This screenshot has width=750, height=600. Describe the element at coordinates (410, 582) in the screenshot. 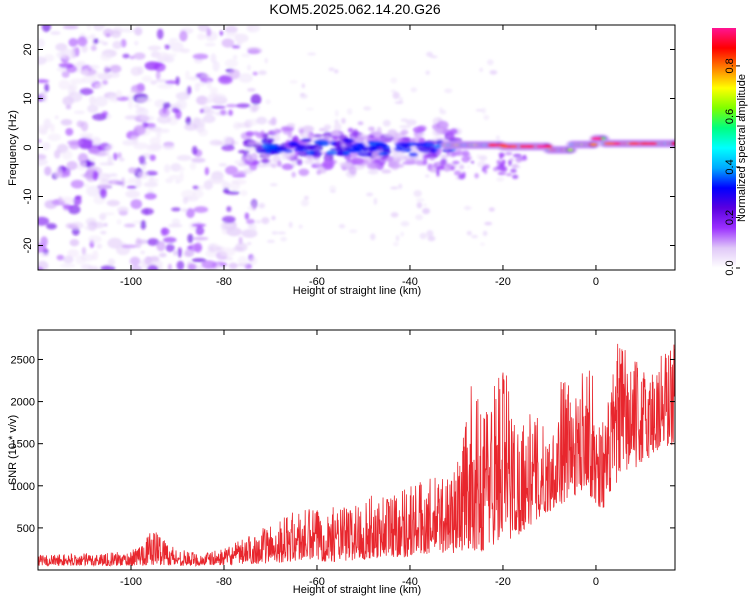

I see `snr-x-tick-label: -40` at that location.